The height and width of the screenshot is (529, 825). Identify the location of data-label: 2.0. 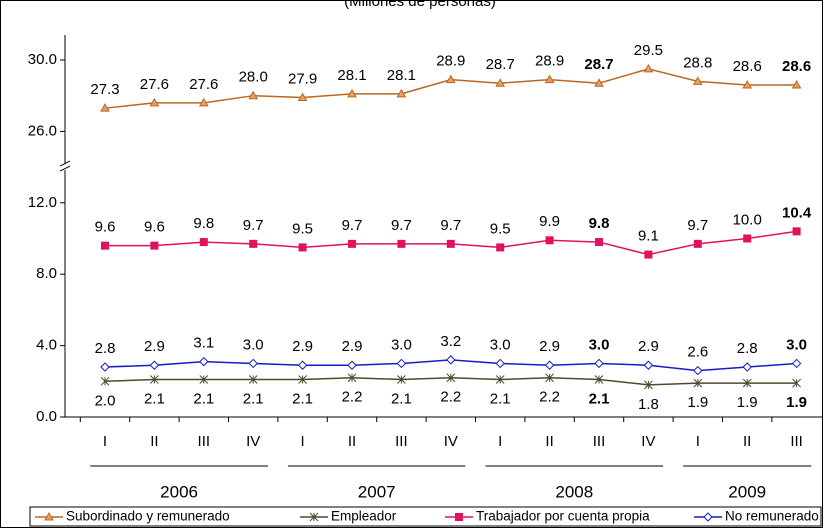
(105, 400).